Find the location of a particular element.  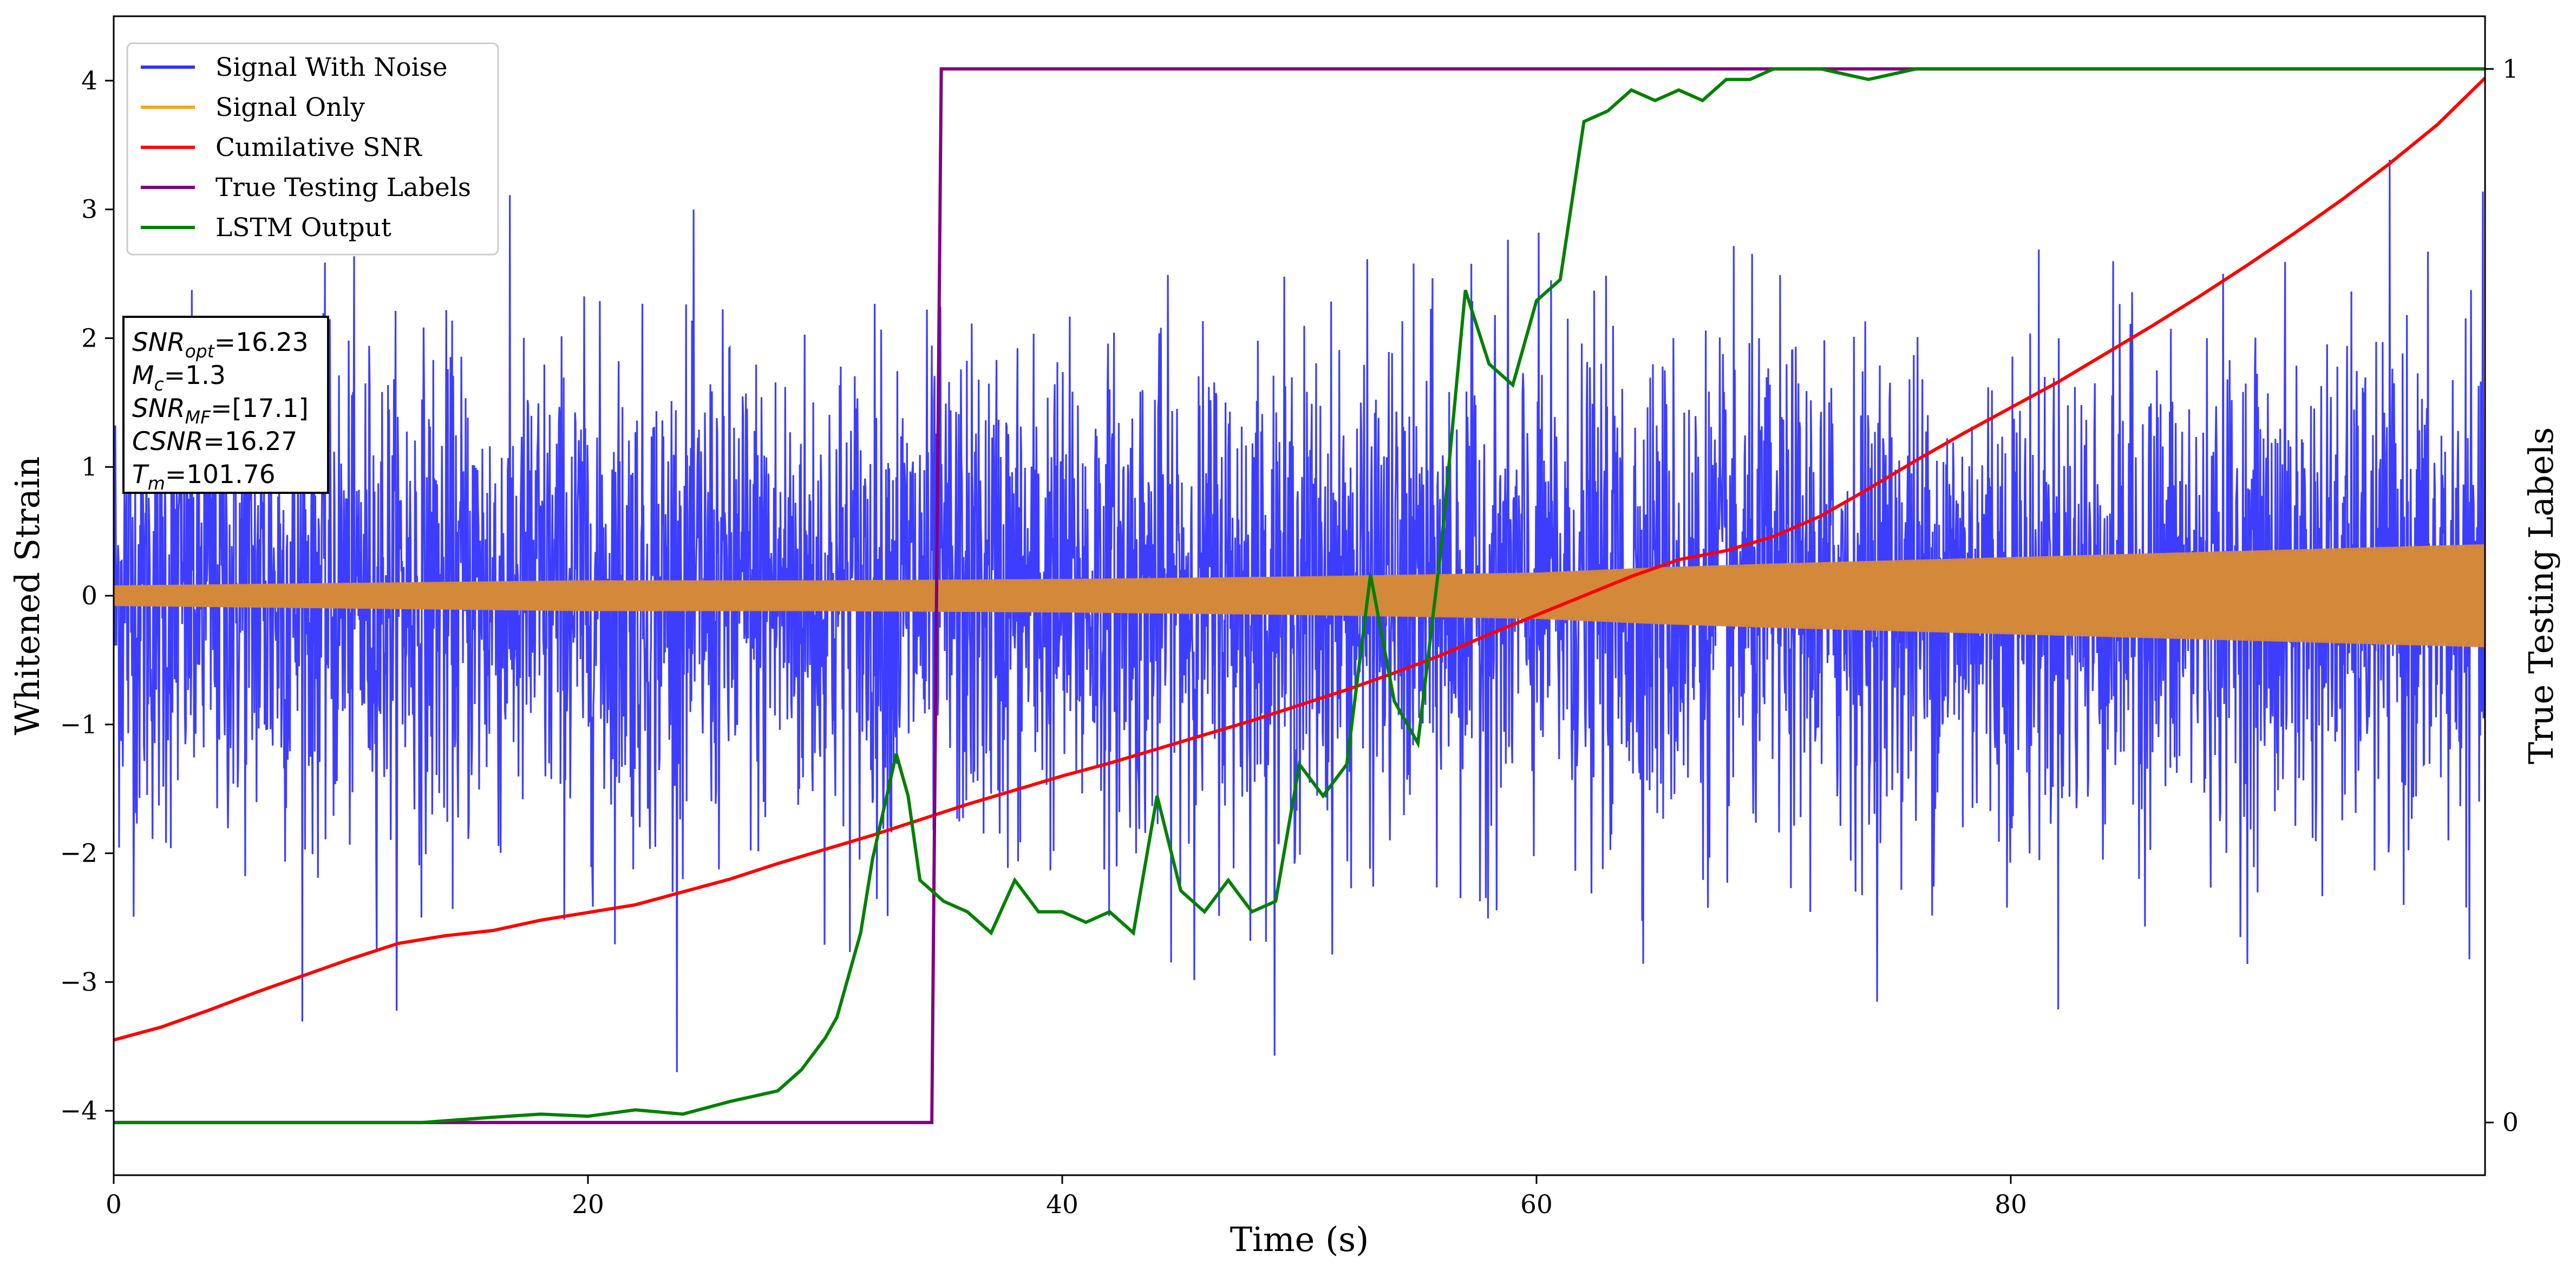

legend-box is located at coordinates (312, 149).